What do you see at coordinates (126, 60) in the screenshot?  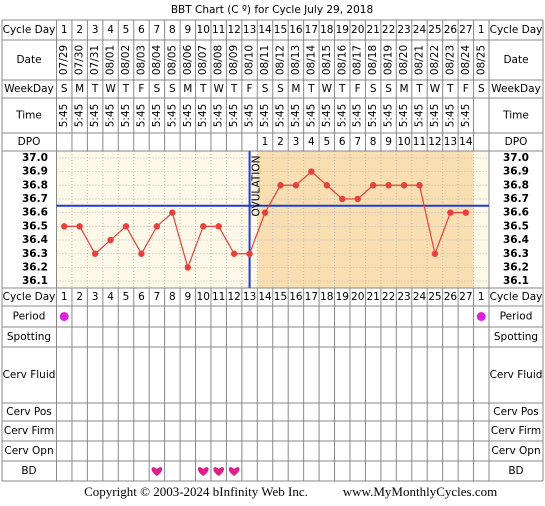 I see `cell-dates: 08/02` at bounding box center [126, 60].